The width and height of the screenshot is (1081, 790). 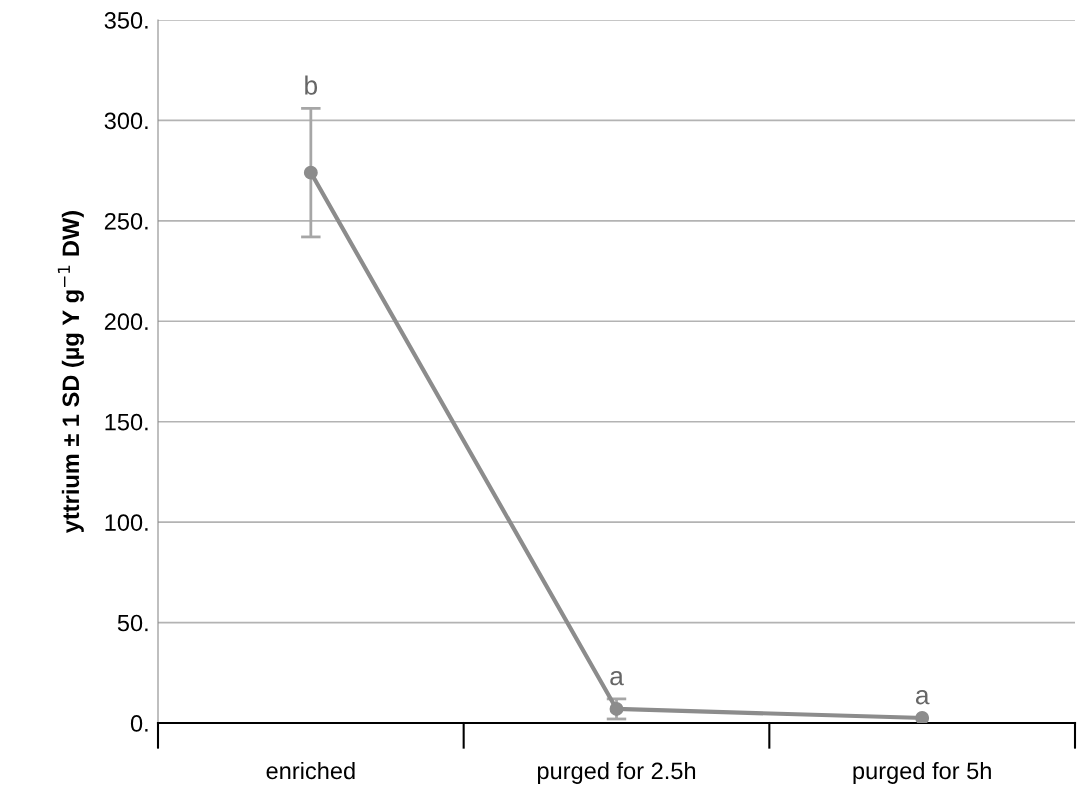 What do you see at coordinates (616, 772) in the screenshot?
I see `x-tick-label: purged for 2.5h` at bounding box center [616, 772].